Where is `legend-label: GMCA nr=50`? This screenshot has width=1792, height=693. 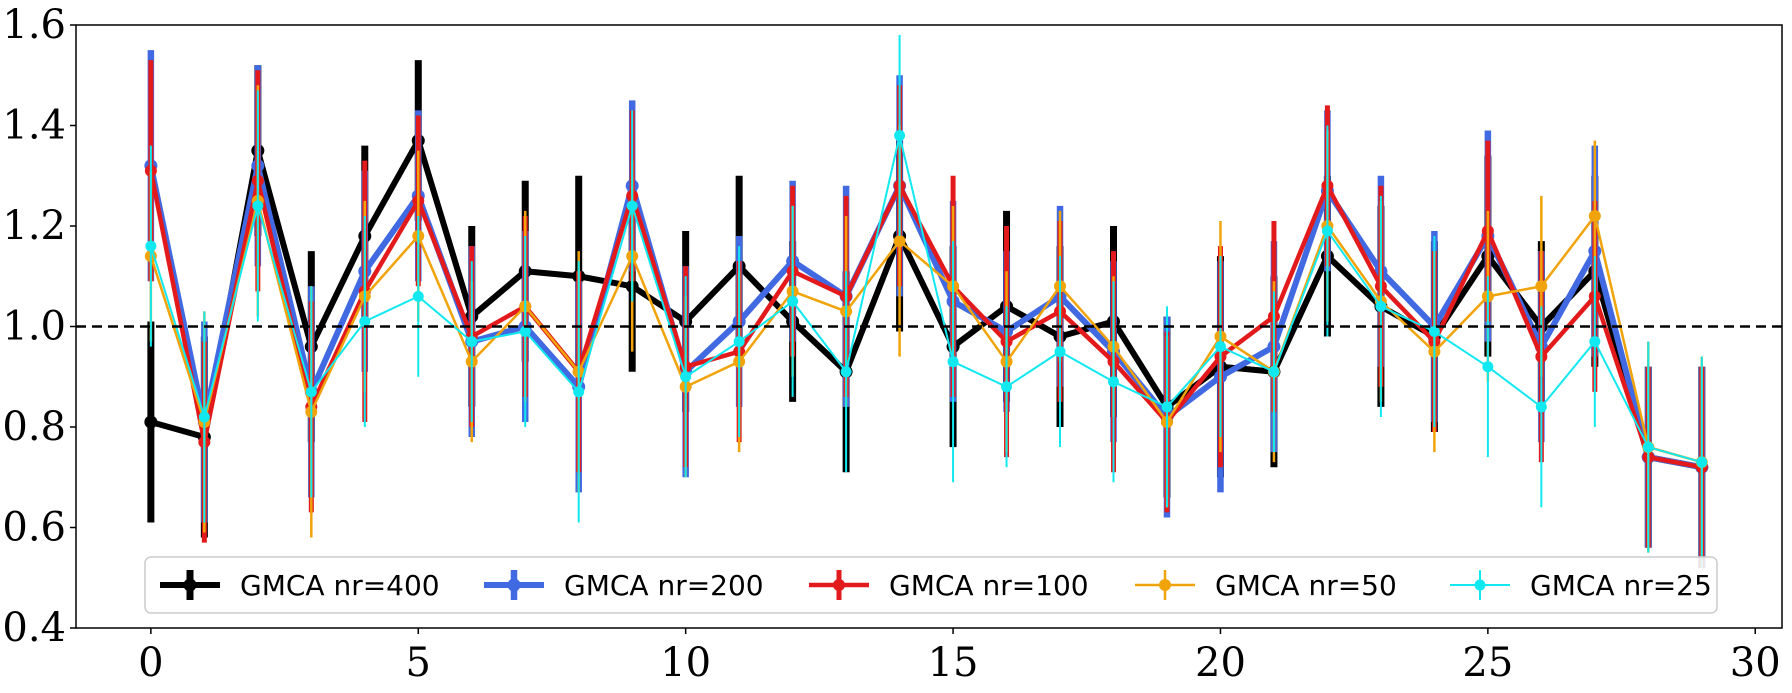 legend-label: GMCA nr=50 is located at coordinates (1306, 585).